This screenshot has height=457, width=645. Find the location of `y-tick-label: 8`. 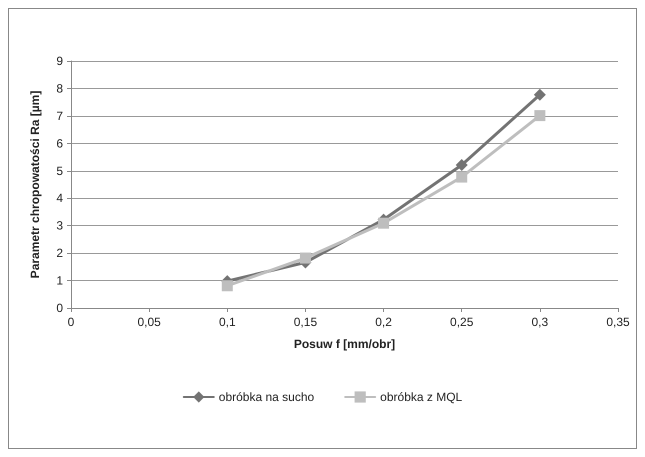

y-tick-label: 8 is located at coordinates (60, 88).